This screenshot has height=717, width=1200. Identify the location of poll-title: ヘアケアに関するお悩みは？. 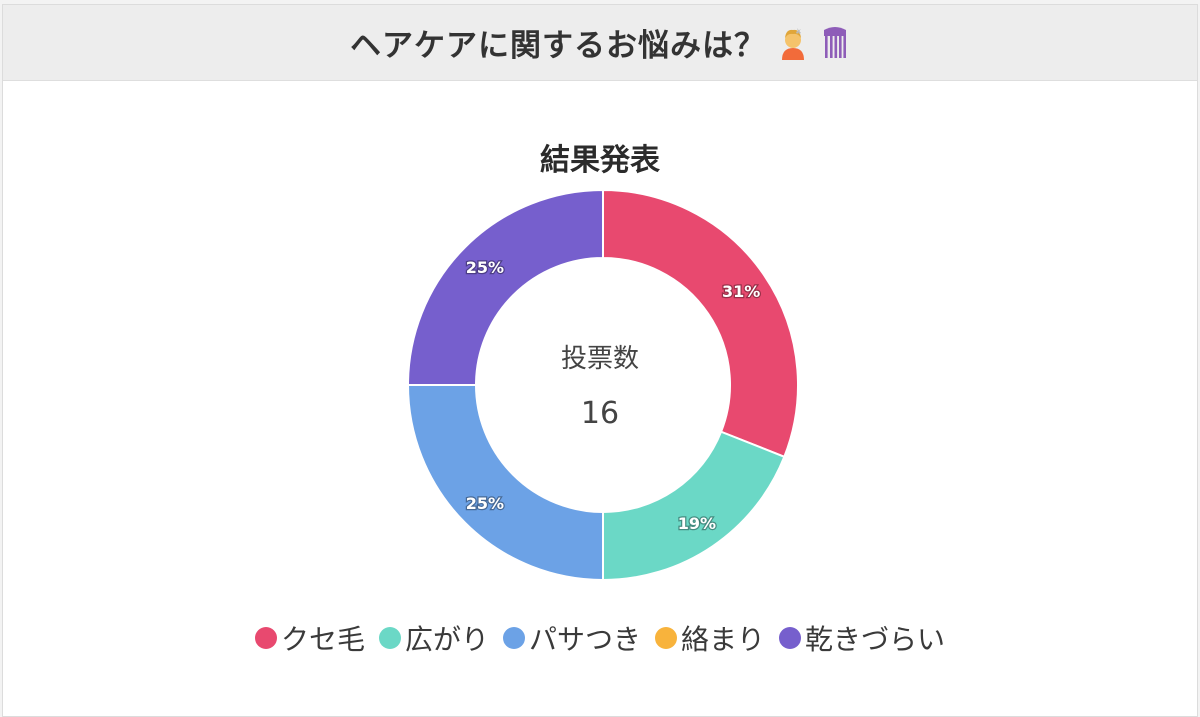
(558, 46).